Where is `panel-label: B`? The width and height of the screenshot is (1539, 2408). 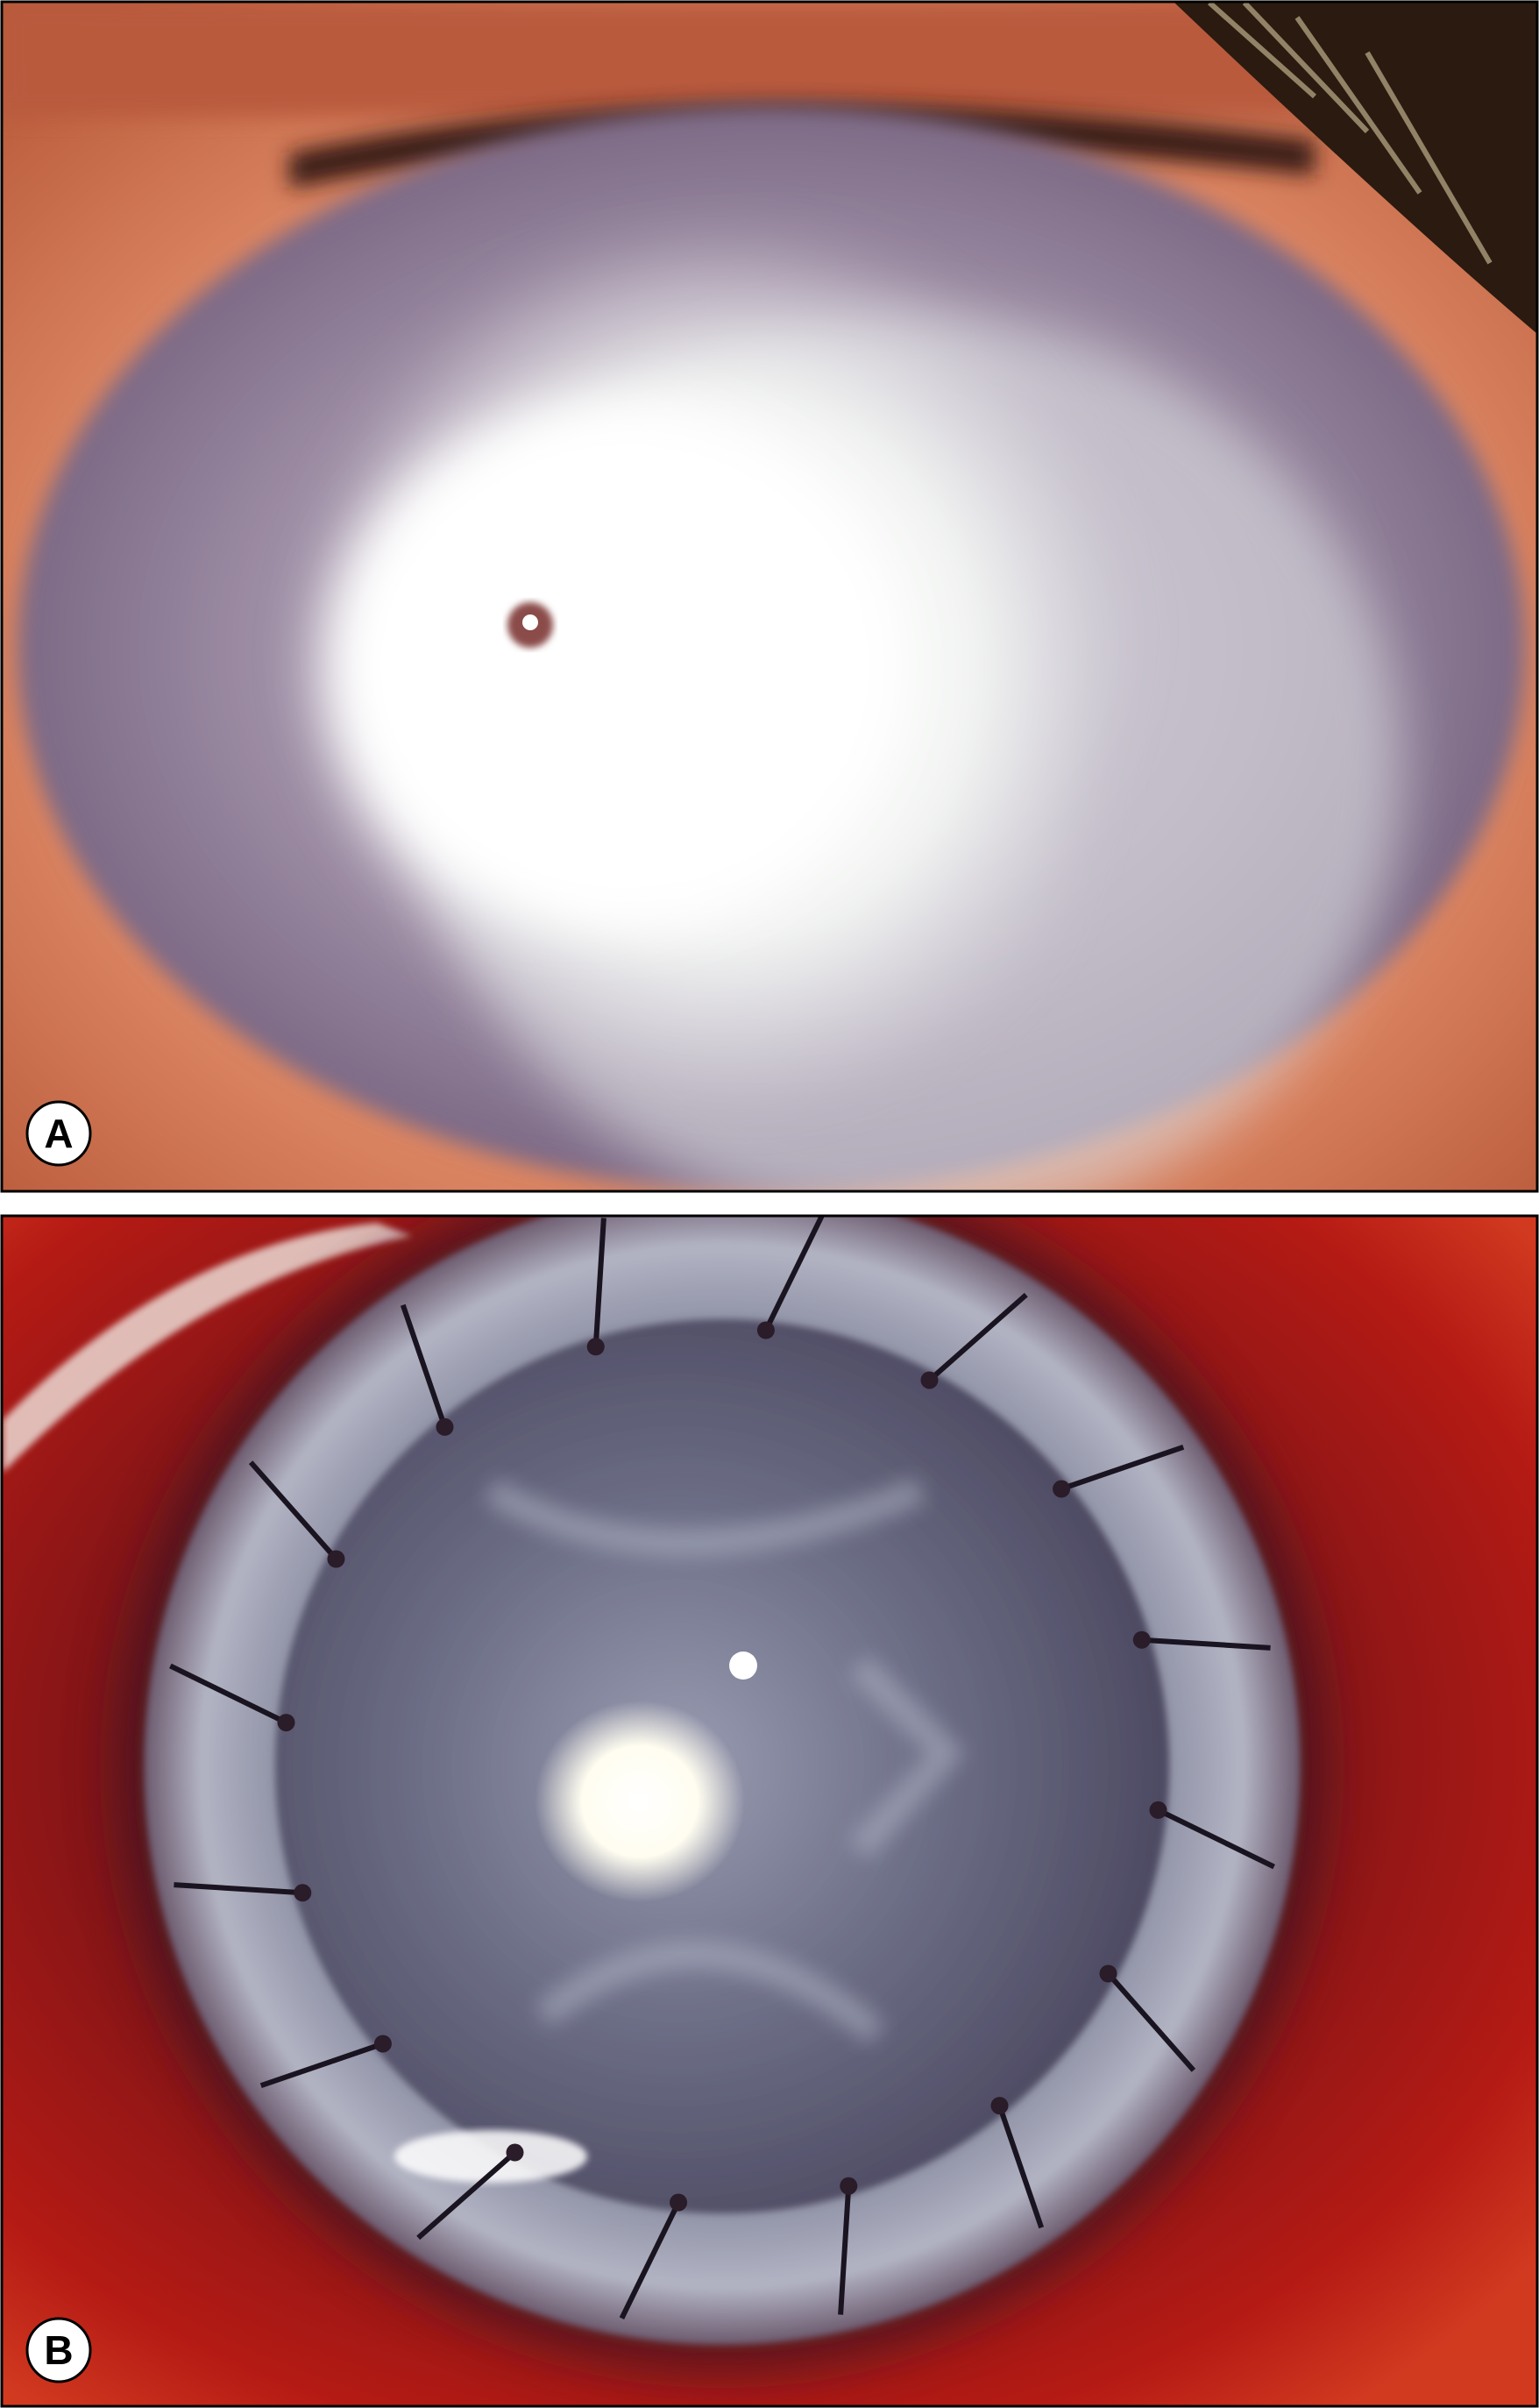 panel-label: B is located at coordinates (58, 2350).